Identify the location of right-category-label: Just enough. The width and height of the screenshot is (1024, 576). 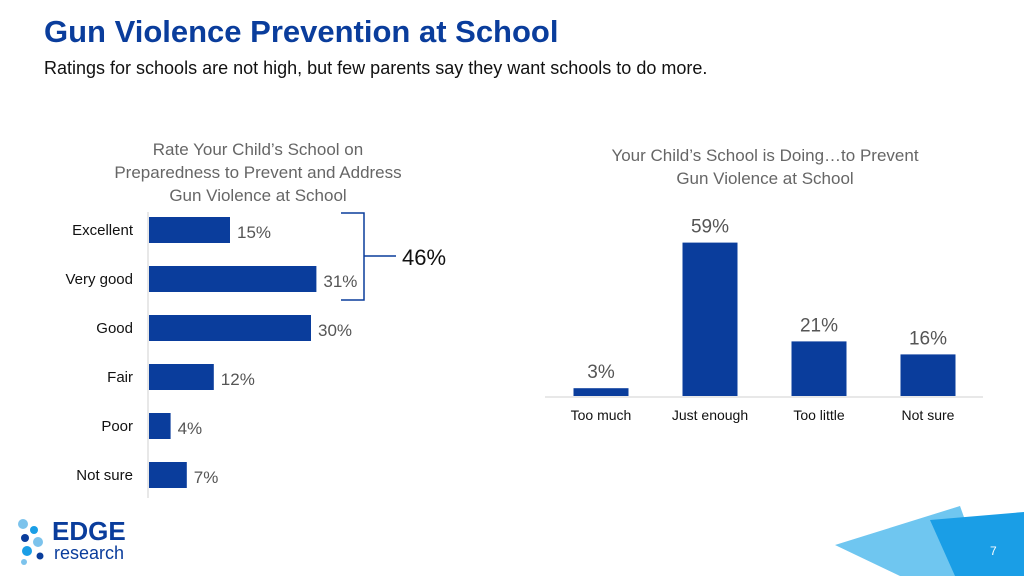
(710, 415).